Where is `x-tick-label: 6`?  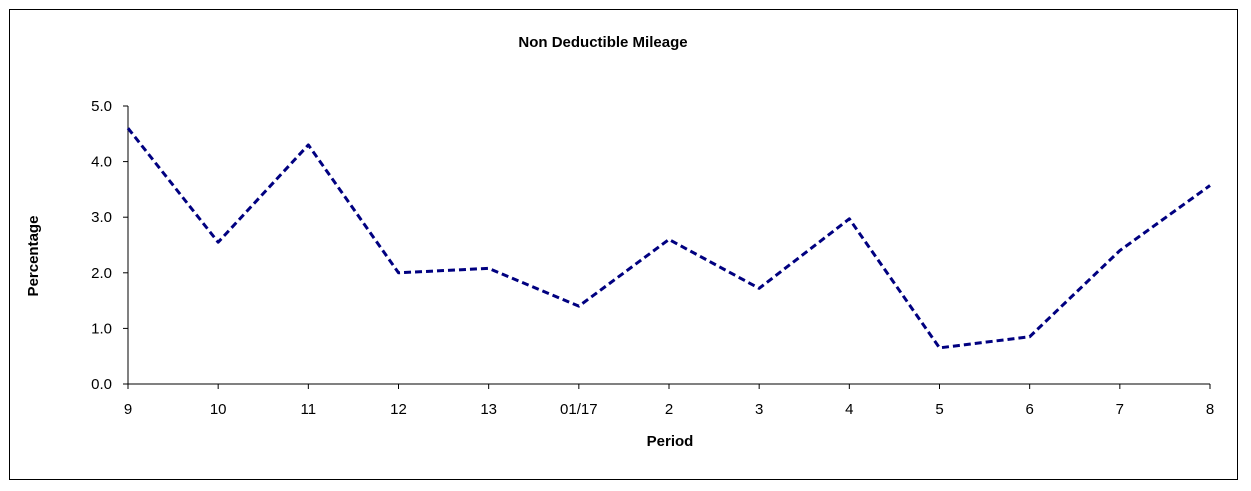
x-tick-label: 6 is located at coordinates (1029, 409).